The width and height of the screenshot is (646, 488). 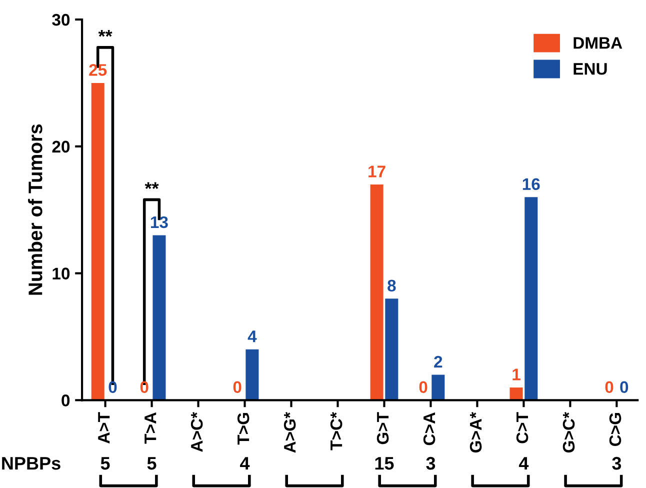 What do you see at coordinates (392, 286) in the screenshot?
I see `data-label: 8` at bounding box center [392, 286].